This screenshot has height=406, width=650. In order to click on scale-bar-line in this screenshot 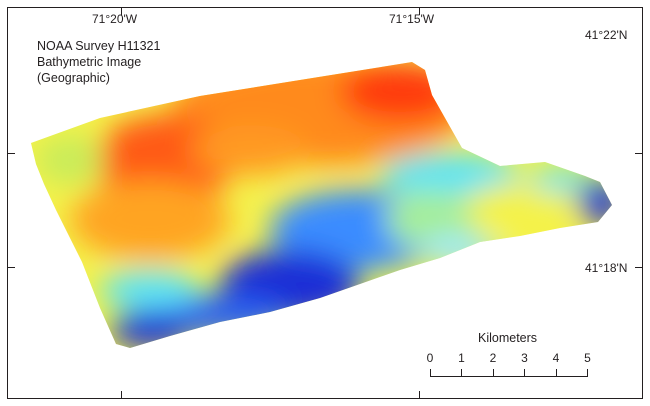, I will do `click(509, 376)`.